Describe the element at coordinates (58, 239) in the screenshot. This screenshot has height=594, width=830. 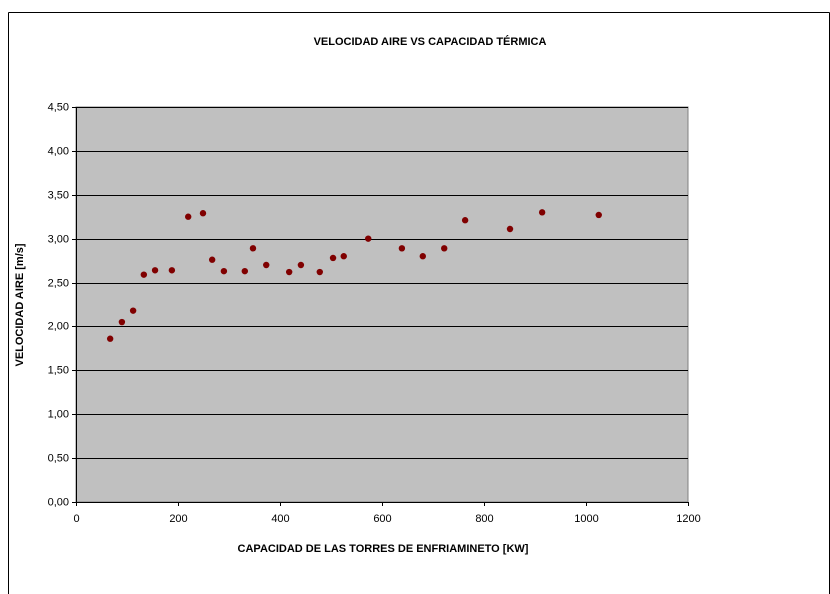
I see `y-tick-label: 3,00` at that location.